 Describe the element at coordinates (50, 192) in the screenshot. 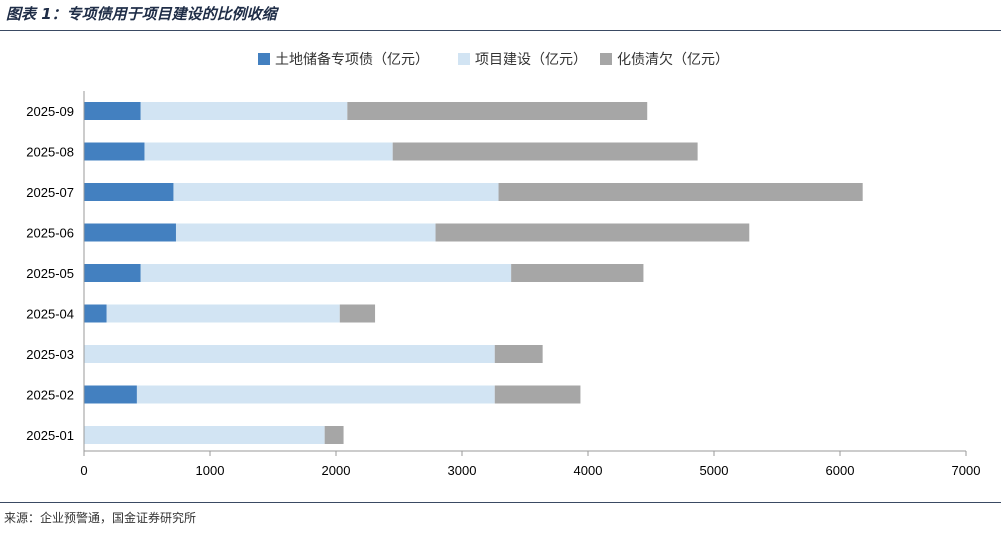

I see `y-tick-label: 2025-07` at that location.